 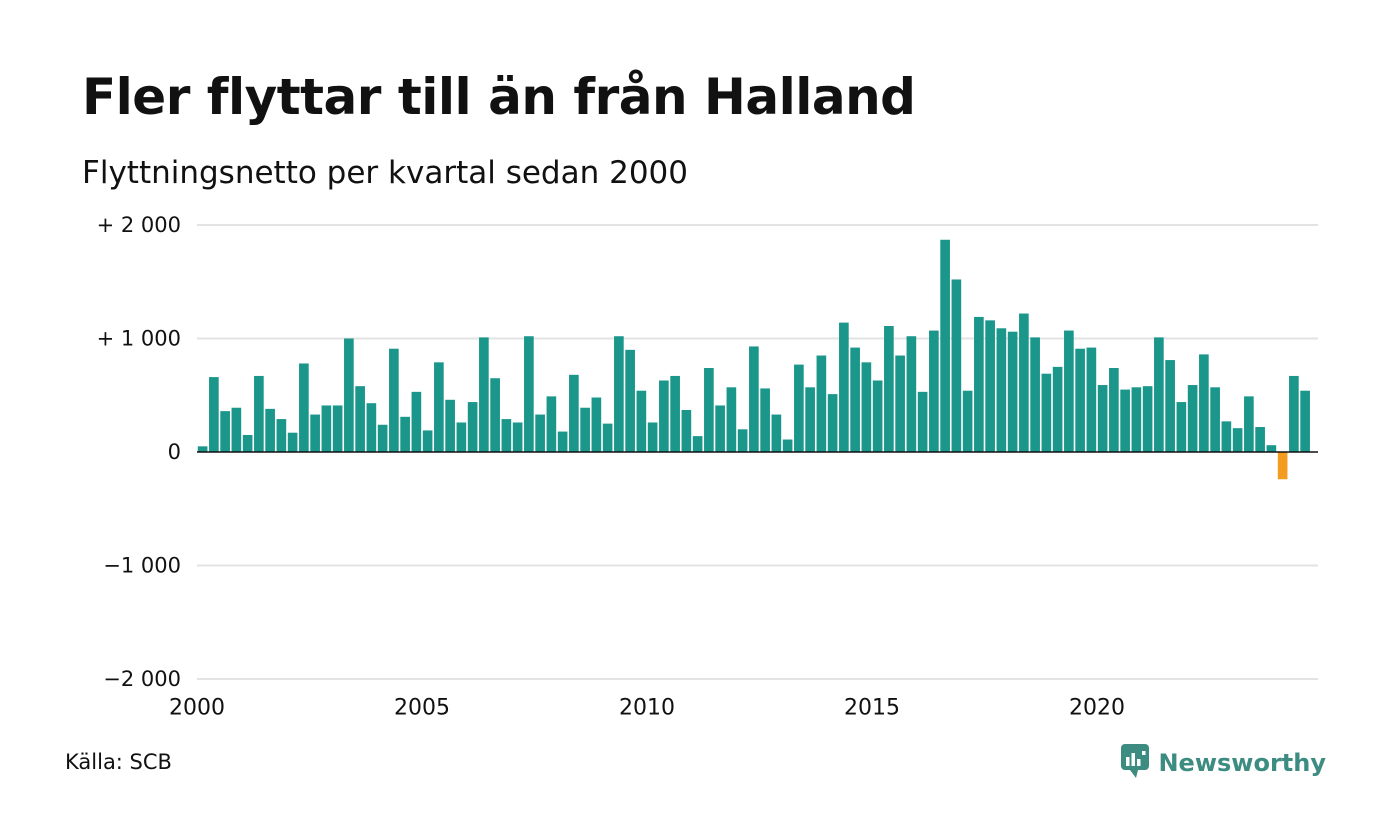 I want to click on chart-subtitle: Flyttningsnetto per kvartal sedan 2000, so click(x=385, y=173).